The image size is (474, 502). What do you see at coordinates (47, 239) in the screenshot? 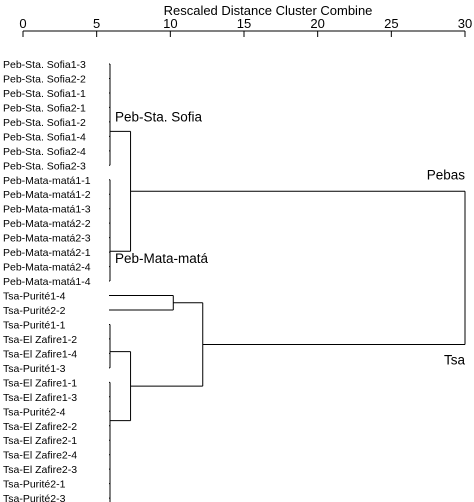
I see `leaf-label: Peb-Mata-matá2-3` at bounding box center [47, 239].